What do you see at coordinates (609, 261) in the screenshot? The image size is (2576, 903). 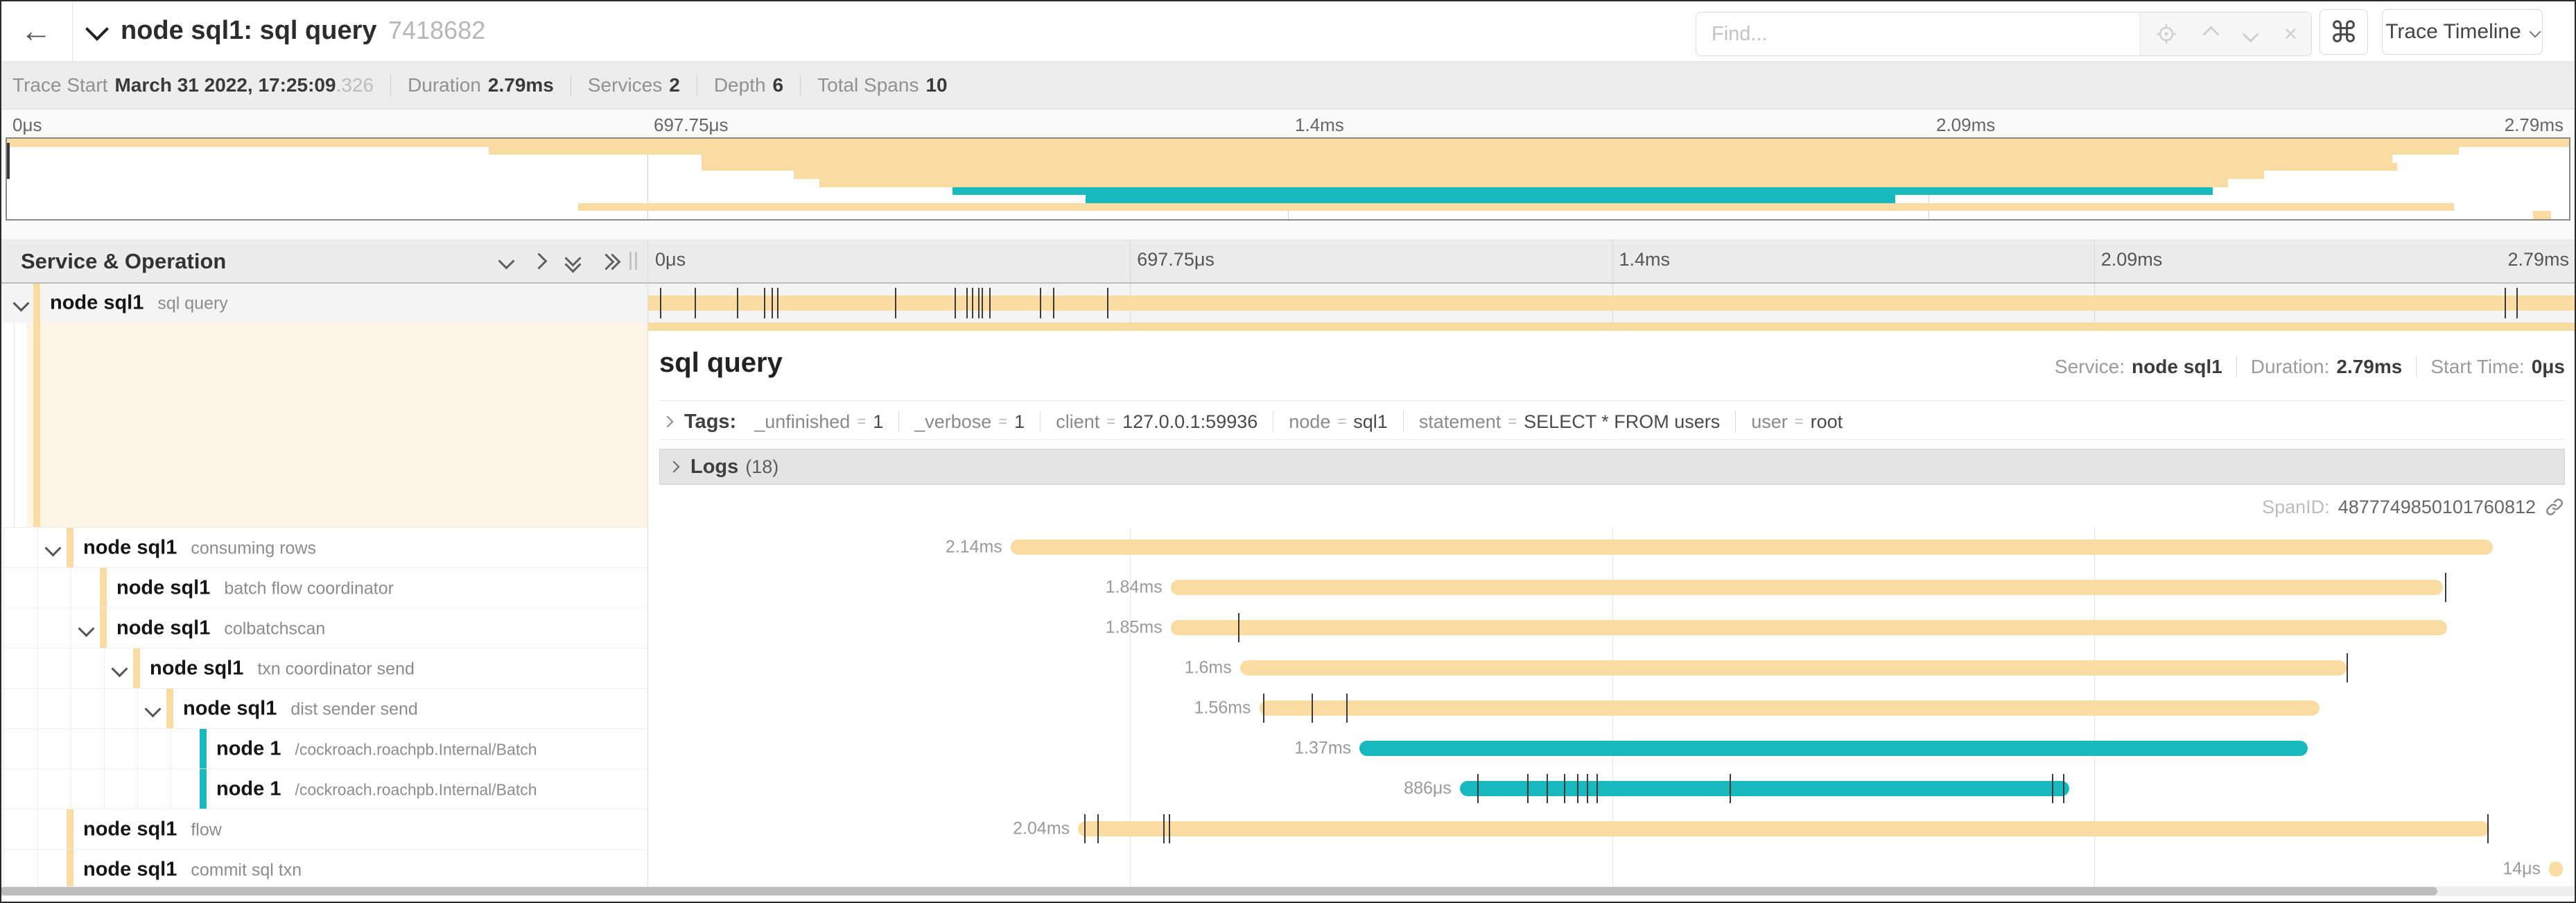 I see `expand-all-icon` at bounding box center [609, 261].